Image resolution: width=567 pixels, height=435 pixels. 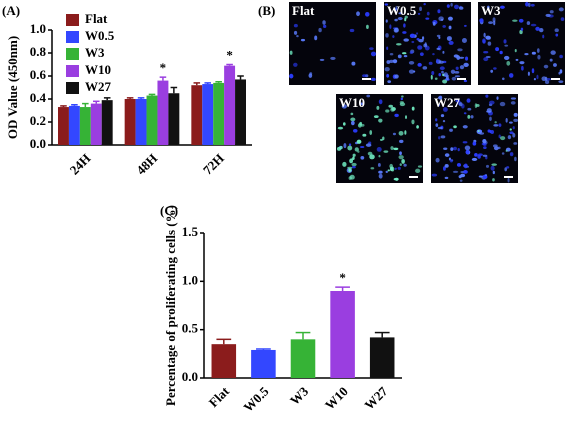 What do you see at coordinates (163, 67) in the screenshot?
I see `significance: *` at bounding box center [163, 67].